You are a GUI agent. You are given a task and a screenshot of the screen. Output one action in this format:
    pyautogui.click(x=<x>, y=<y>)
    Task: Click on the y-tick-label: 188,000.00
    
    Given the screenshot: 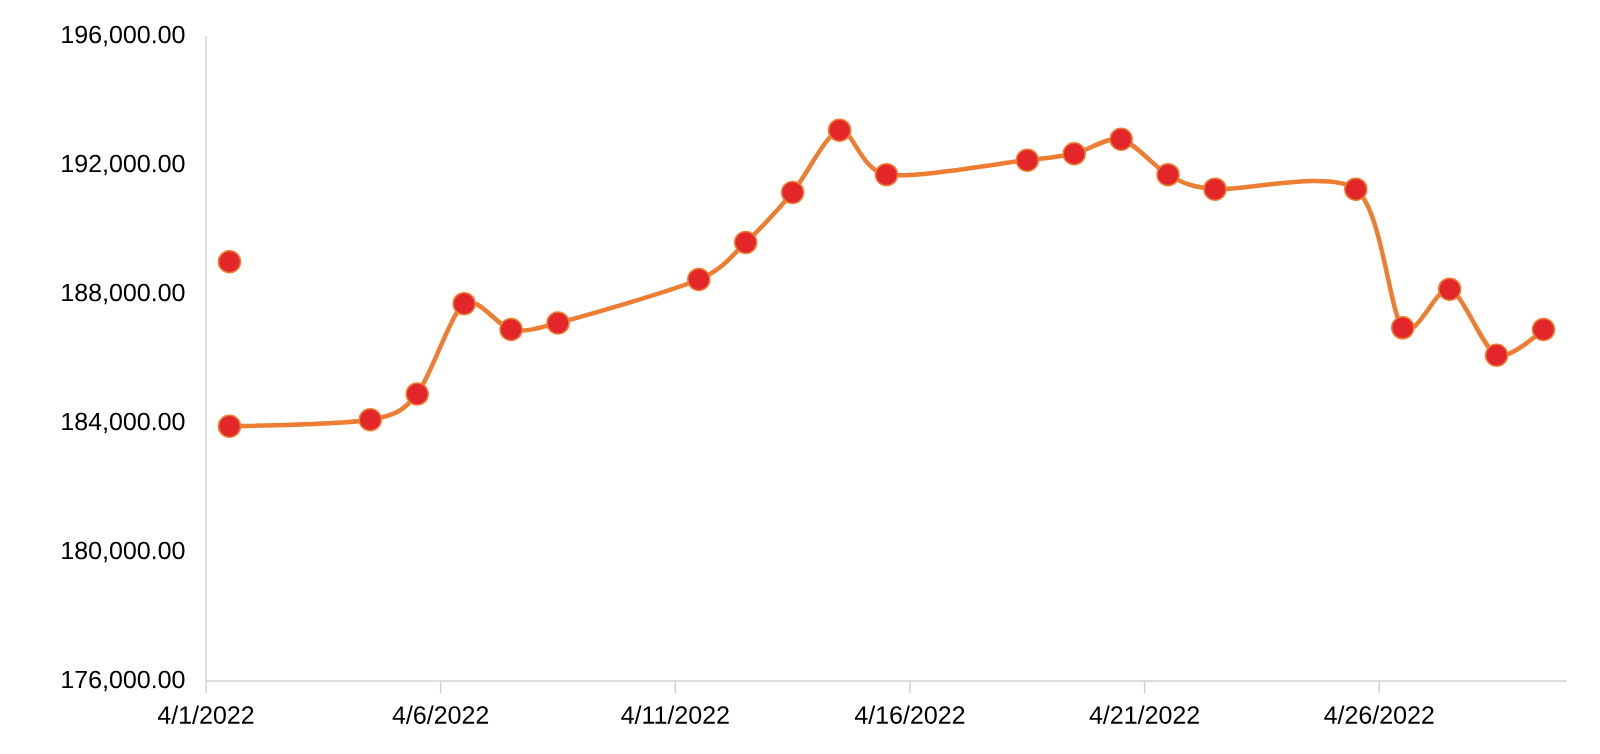 What is the action you would take?
    pyautogui.click(x=123, y=294)
    